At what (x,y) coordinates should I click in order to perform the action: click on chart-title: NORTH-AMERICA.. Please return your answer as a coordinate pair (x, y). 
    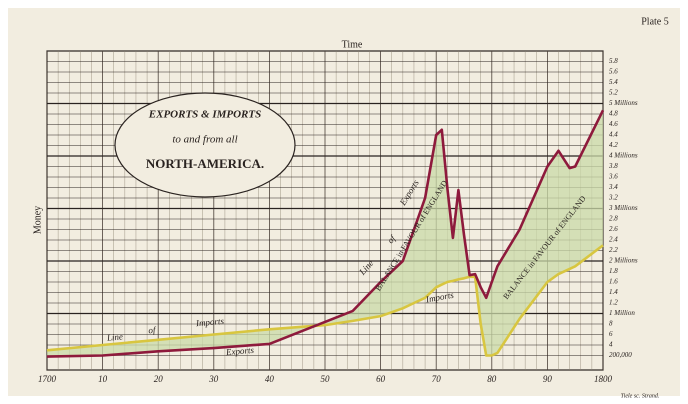
    Looking at the image, I should click on (205, 163).